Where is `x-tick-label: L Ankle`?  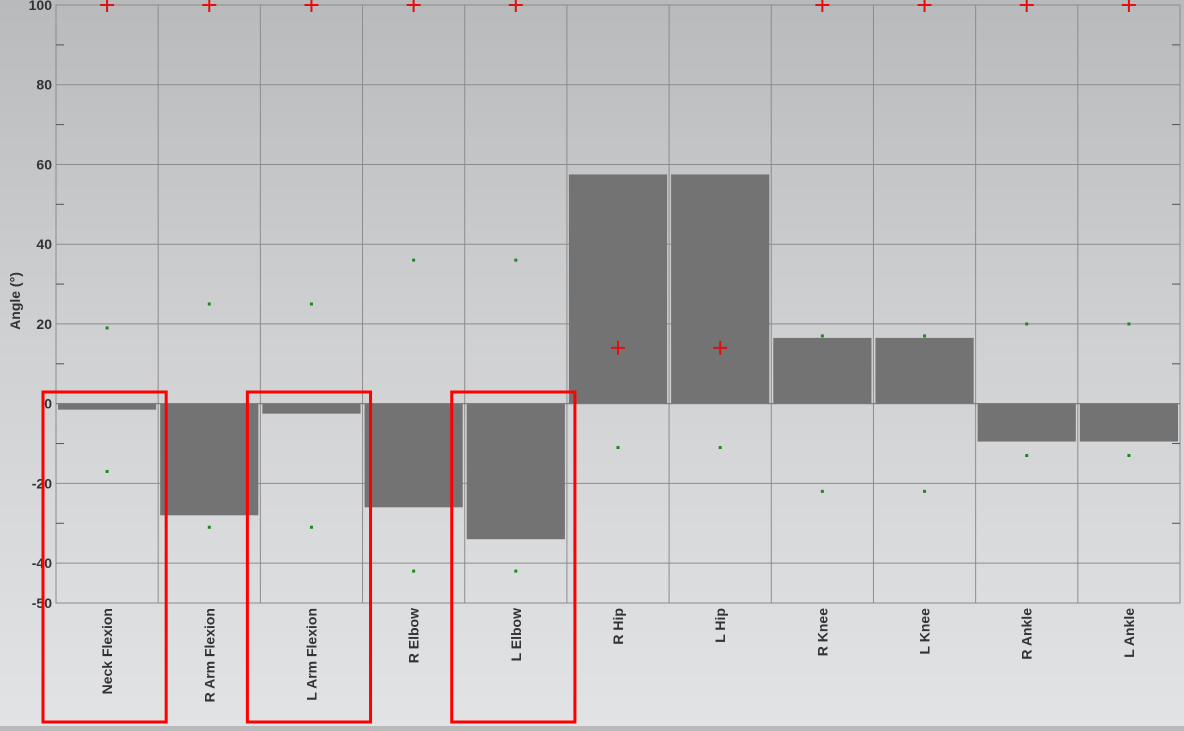
x-tick-label: L Ankle is located at coordinates (1129, 633).